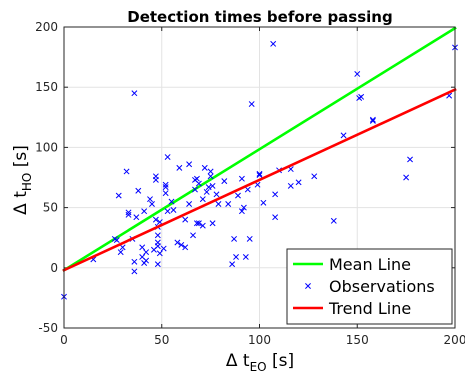 This screenshot has height=378, width=465. What do you see at coordinates (454, 340) in the screenshot?
I see `x-tick-label: 200` at bounding box center [454, 340].